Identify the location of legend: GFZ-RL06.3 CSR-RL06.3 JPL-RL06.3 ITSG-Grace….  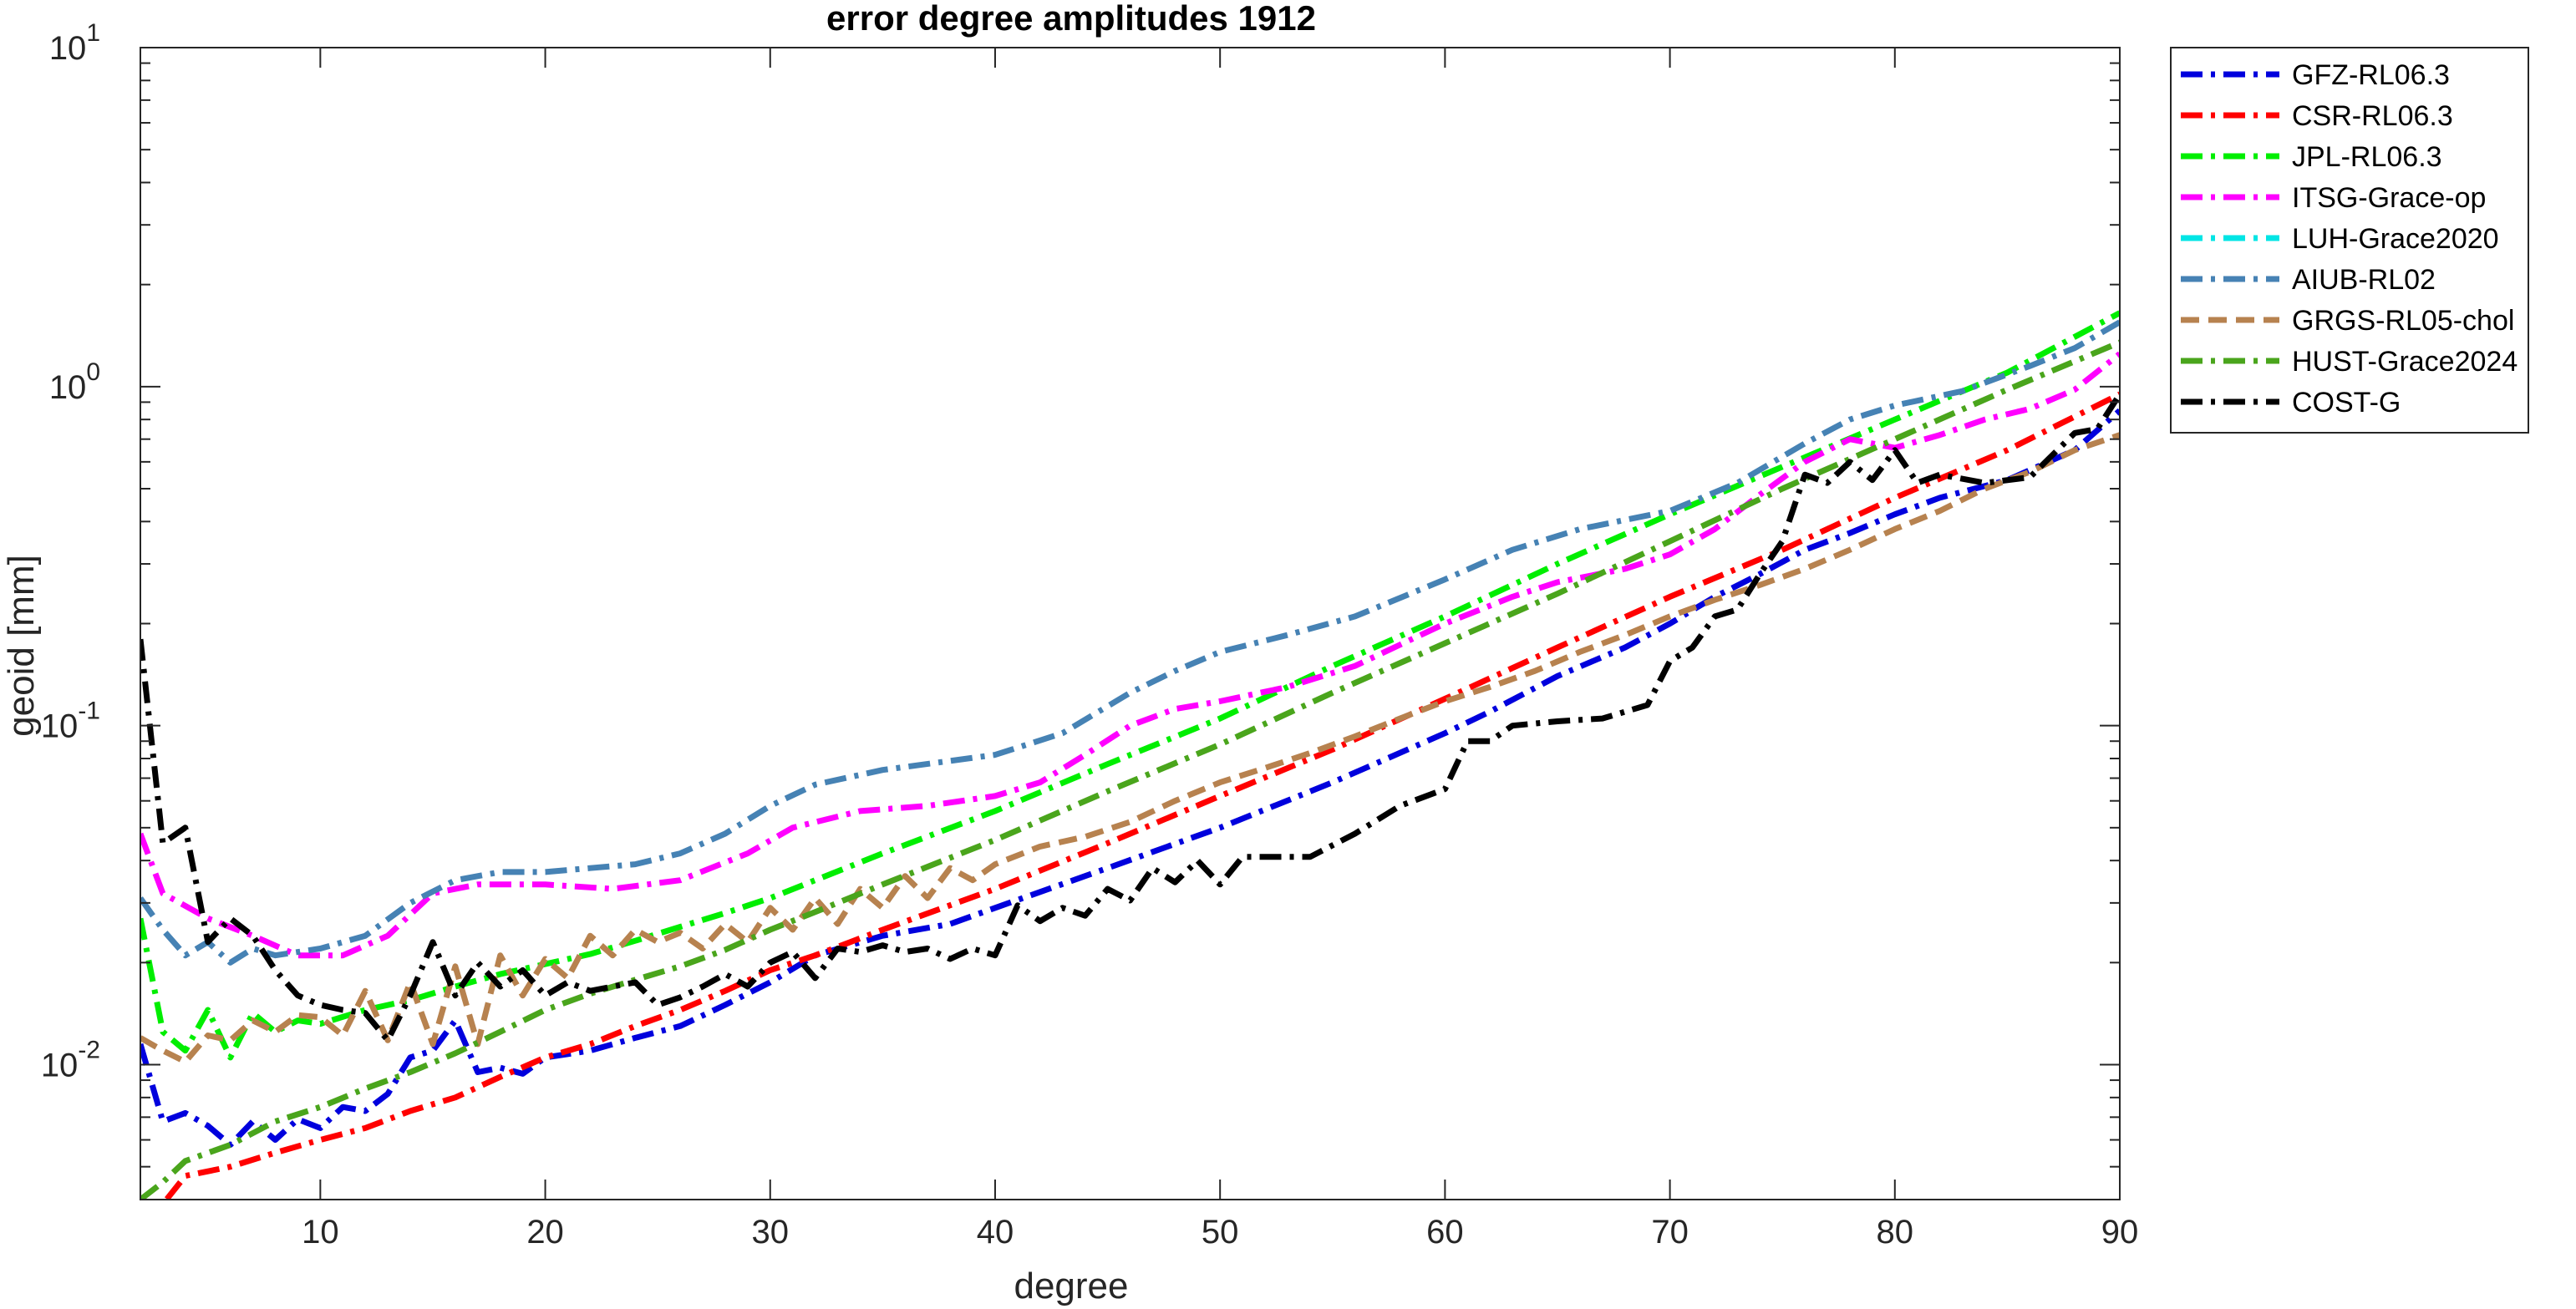
(2349, 240).